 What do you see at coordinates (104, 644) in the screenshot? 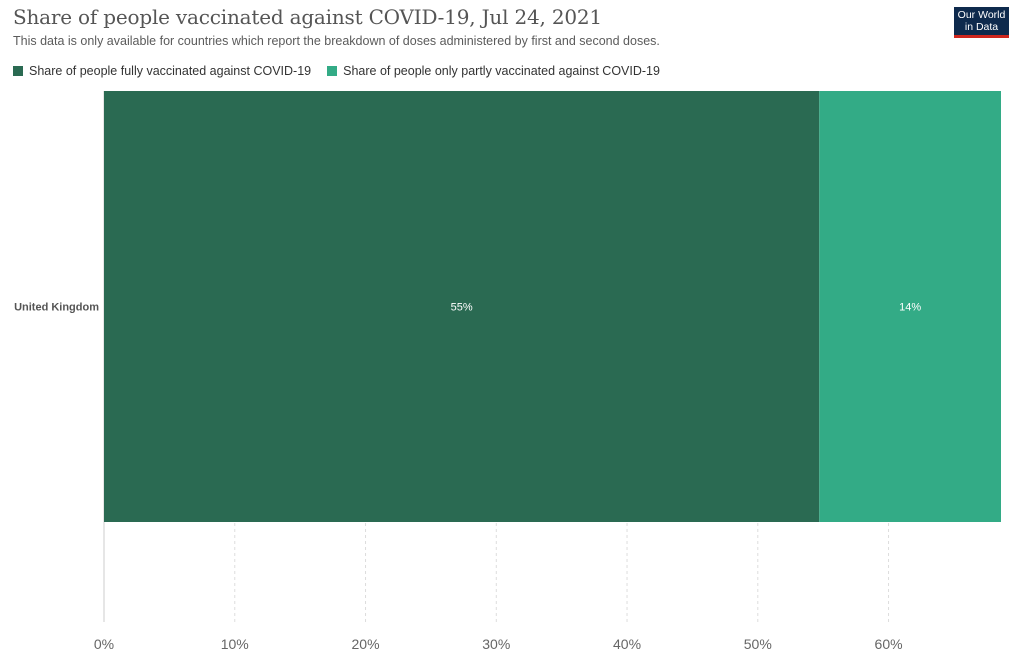
I see `x-tick-label: 0%` at bounding box center [104, 644].